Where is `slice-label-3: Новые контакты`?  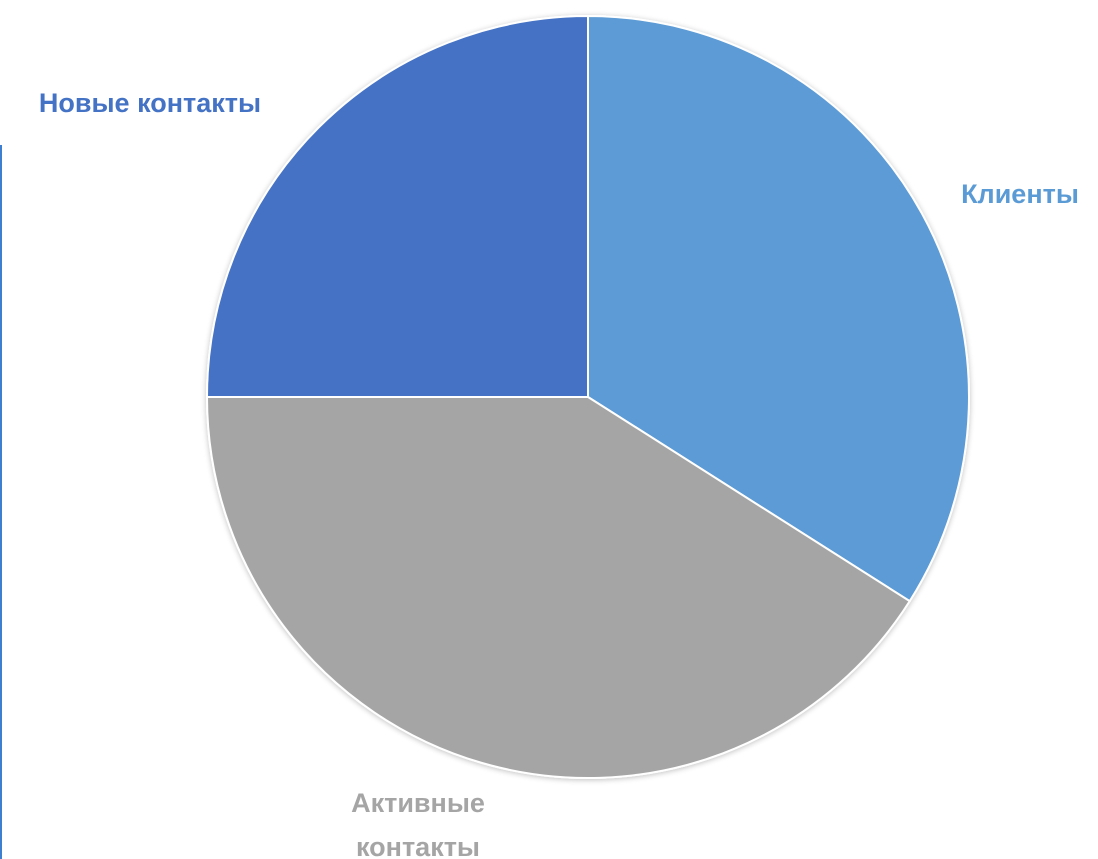 slice-label-3: Новые контакты is located at coordinates (150, 103).